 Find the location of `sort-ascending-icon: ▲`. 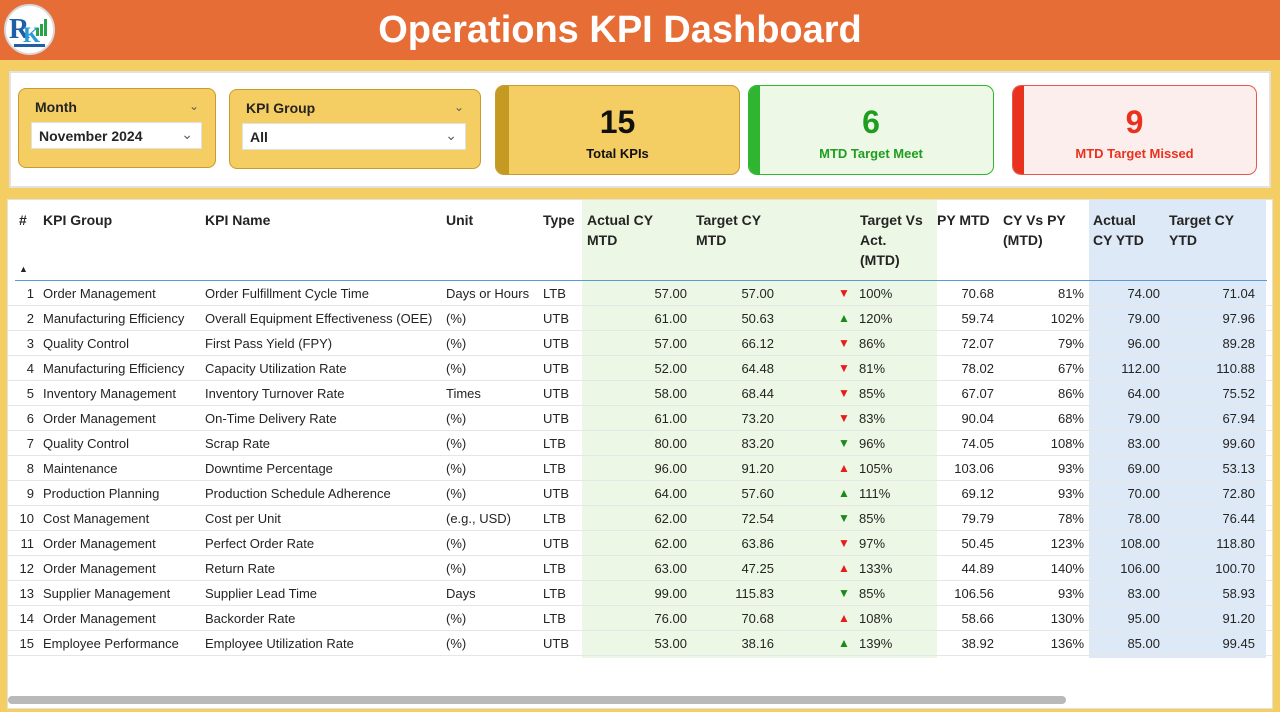

sort-ascending-icon: ▲ is located at coordinates (23, 269).